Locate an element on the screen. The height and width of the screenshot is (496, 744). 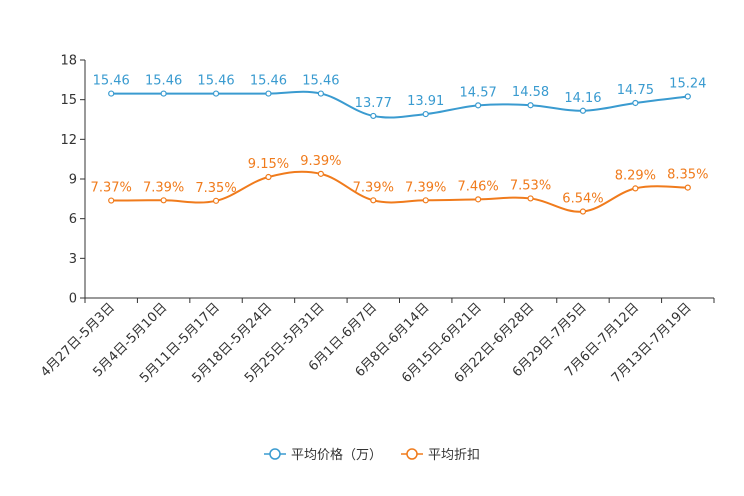
y-tick-label: 18 is located at coordinates (68, 61).